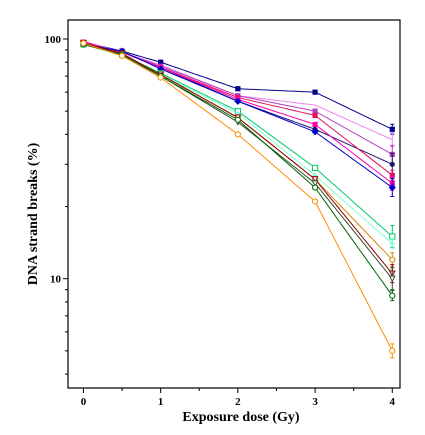  I want to click on x-tick-label: 3, so click(315, 402).